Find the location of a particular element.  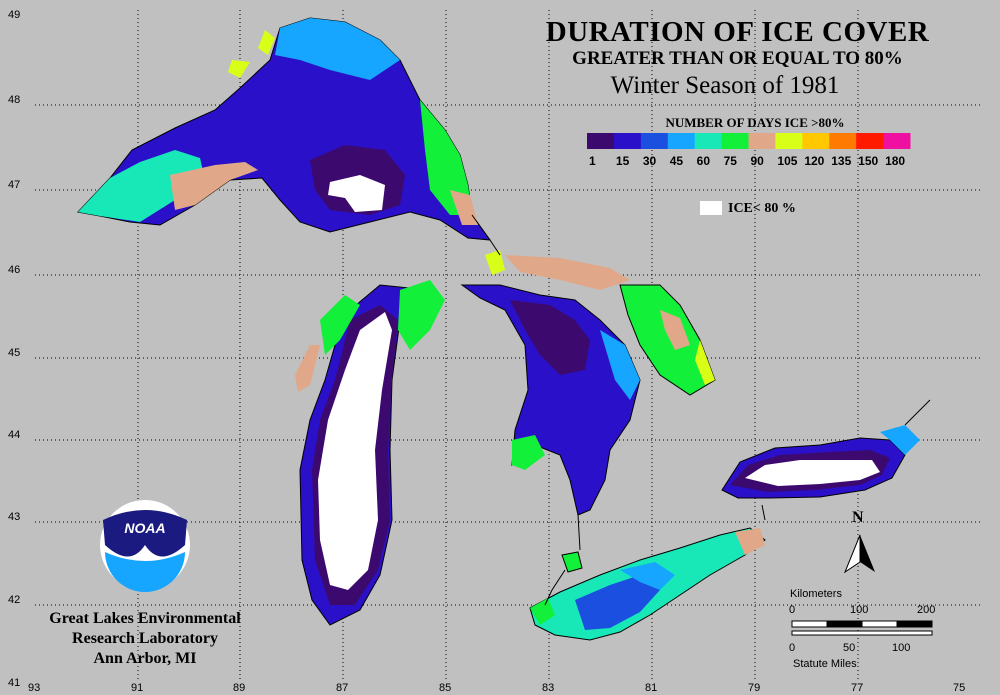

scale-km-tick-1: 100 is located at coordinates (859, 610).